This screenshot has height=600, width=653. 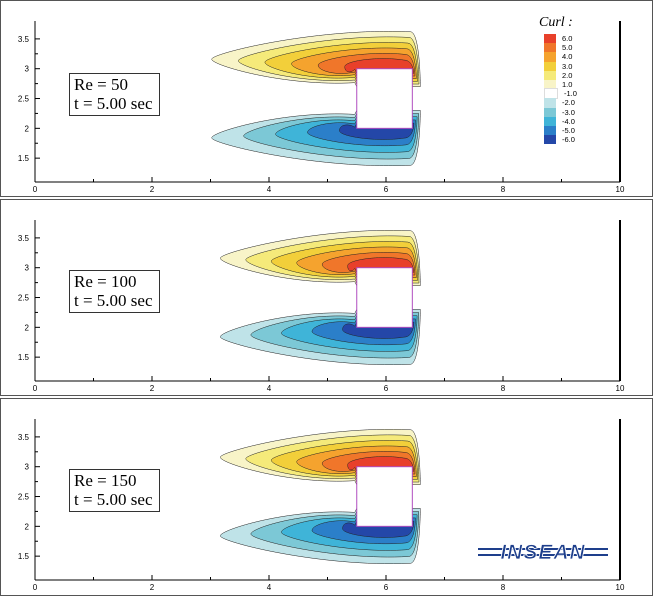 I want to click on legend-entry: -2.0, so click(x=556, y=103).